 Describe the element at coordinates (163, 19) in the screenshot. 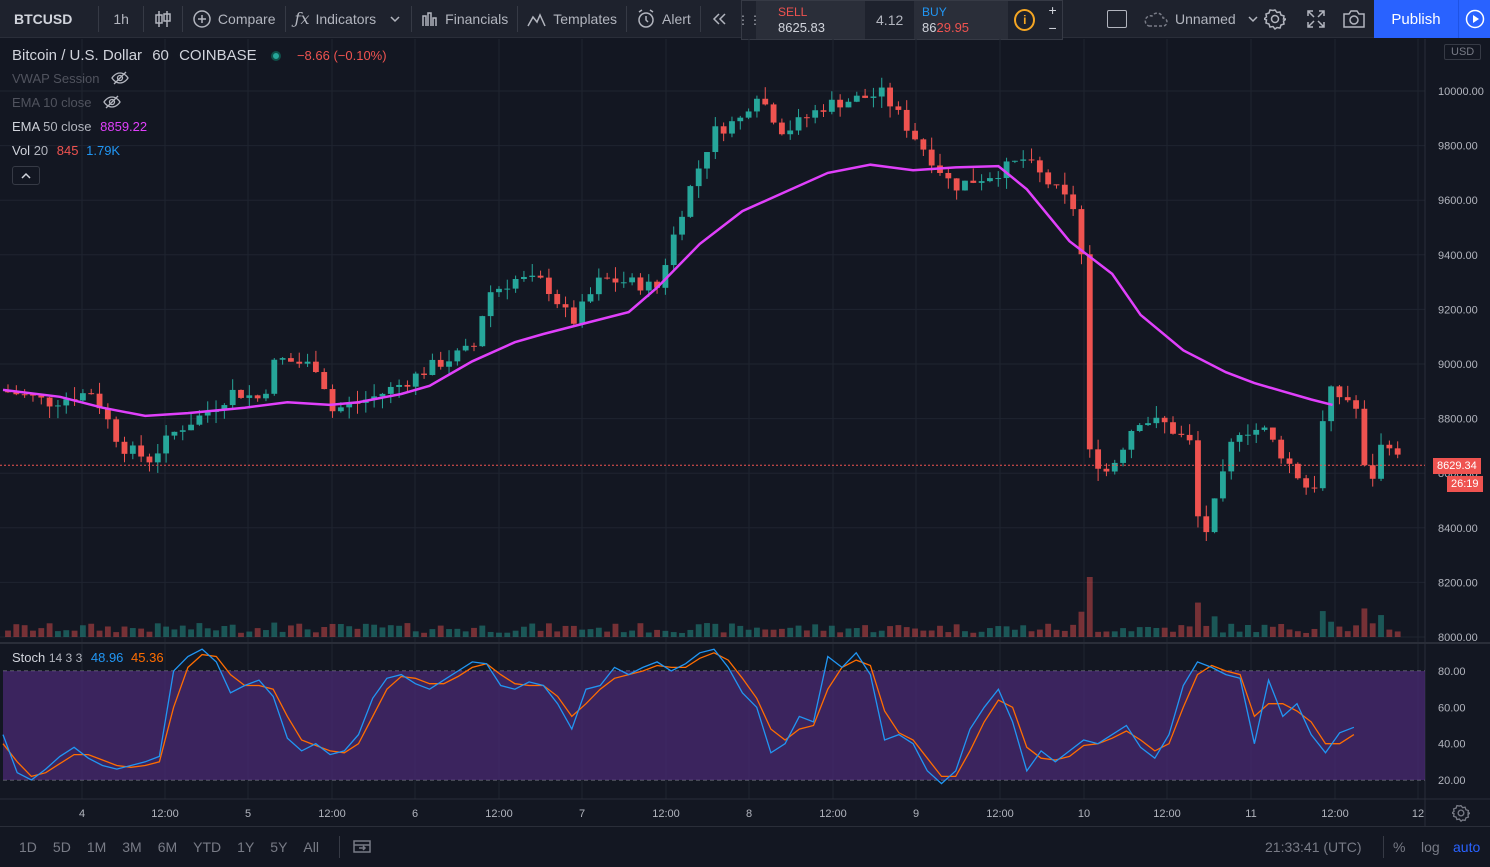

I see `chart-type-button` at that location.